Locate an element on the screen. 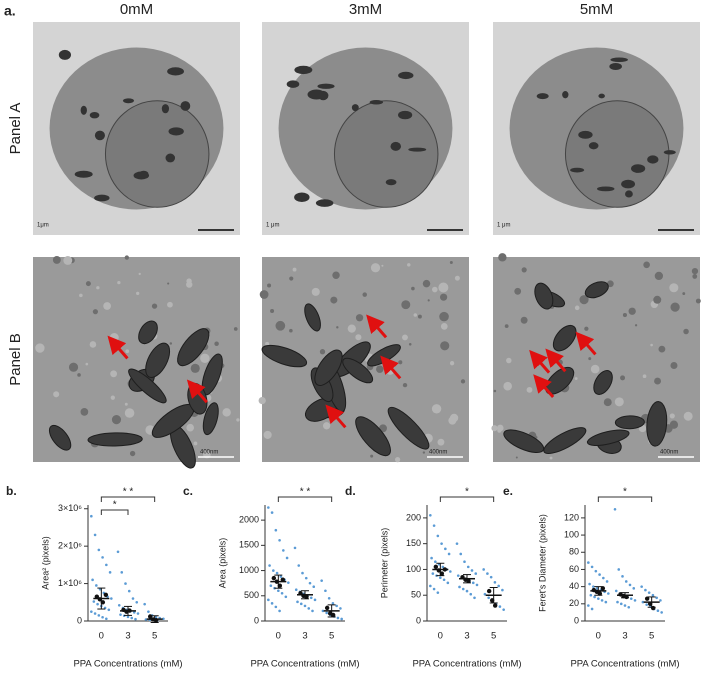 This screenshot has height=690, width=708. x-tick-label: 3 is located at coordinates (466, 636).